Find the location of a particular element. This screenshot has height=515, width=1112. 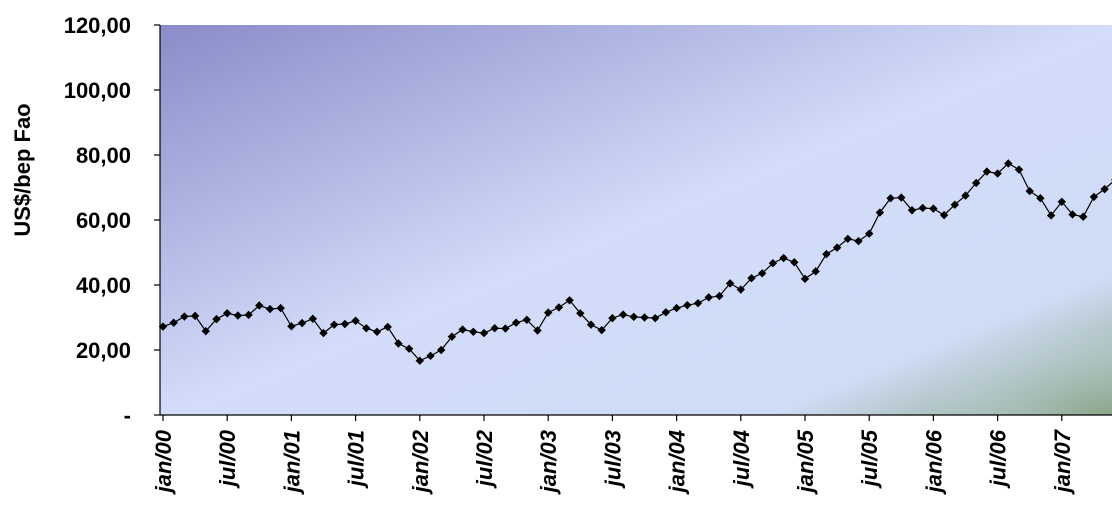

x-tick-label: jul/06 is located at coordinates (998, 459).